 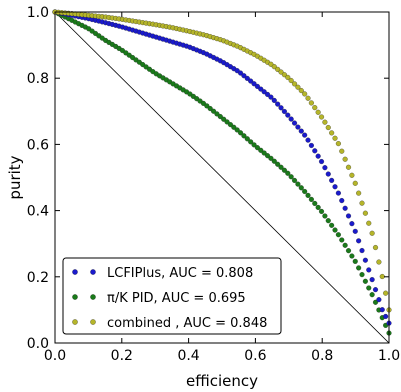 What do you see at coordinates (187, 323) in the screenshot?
I see `legend-label: combined , AUC = 0.848` at bounding box center [187, 323].